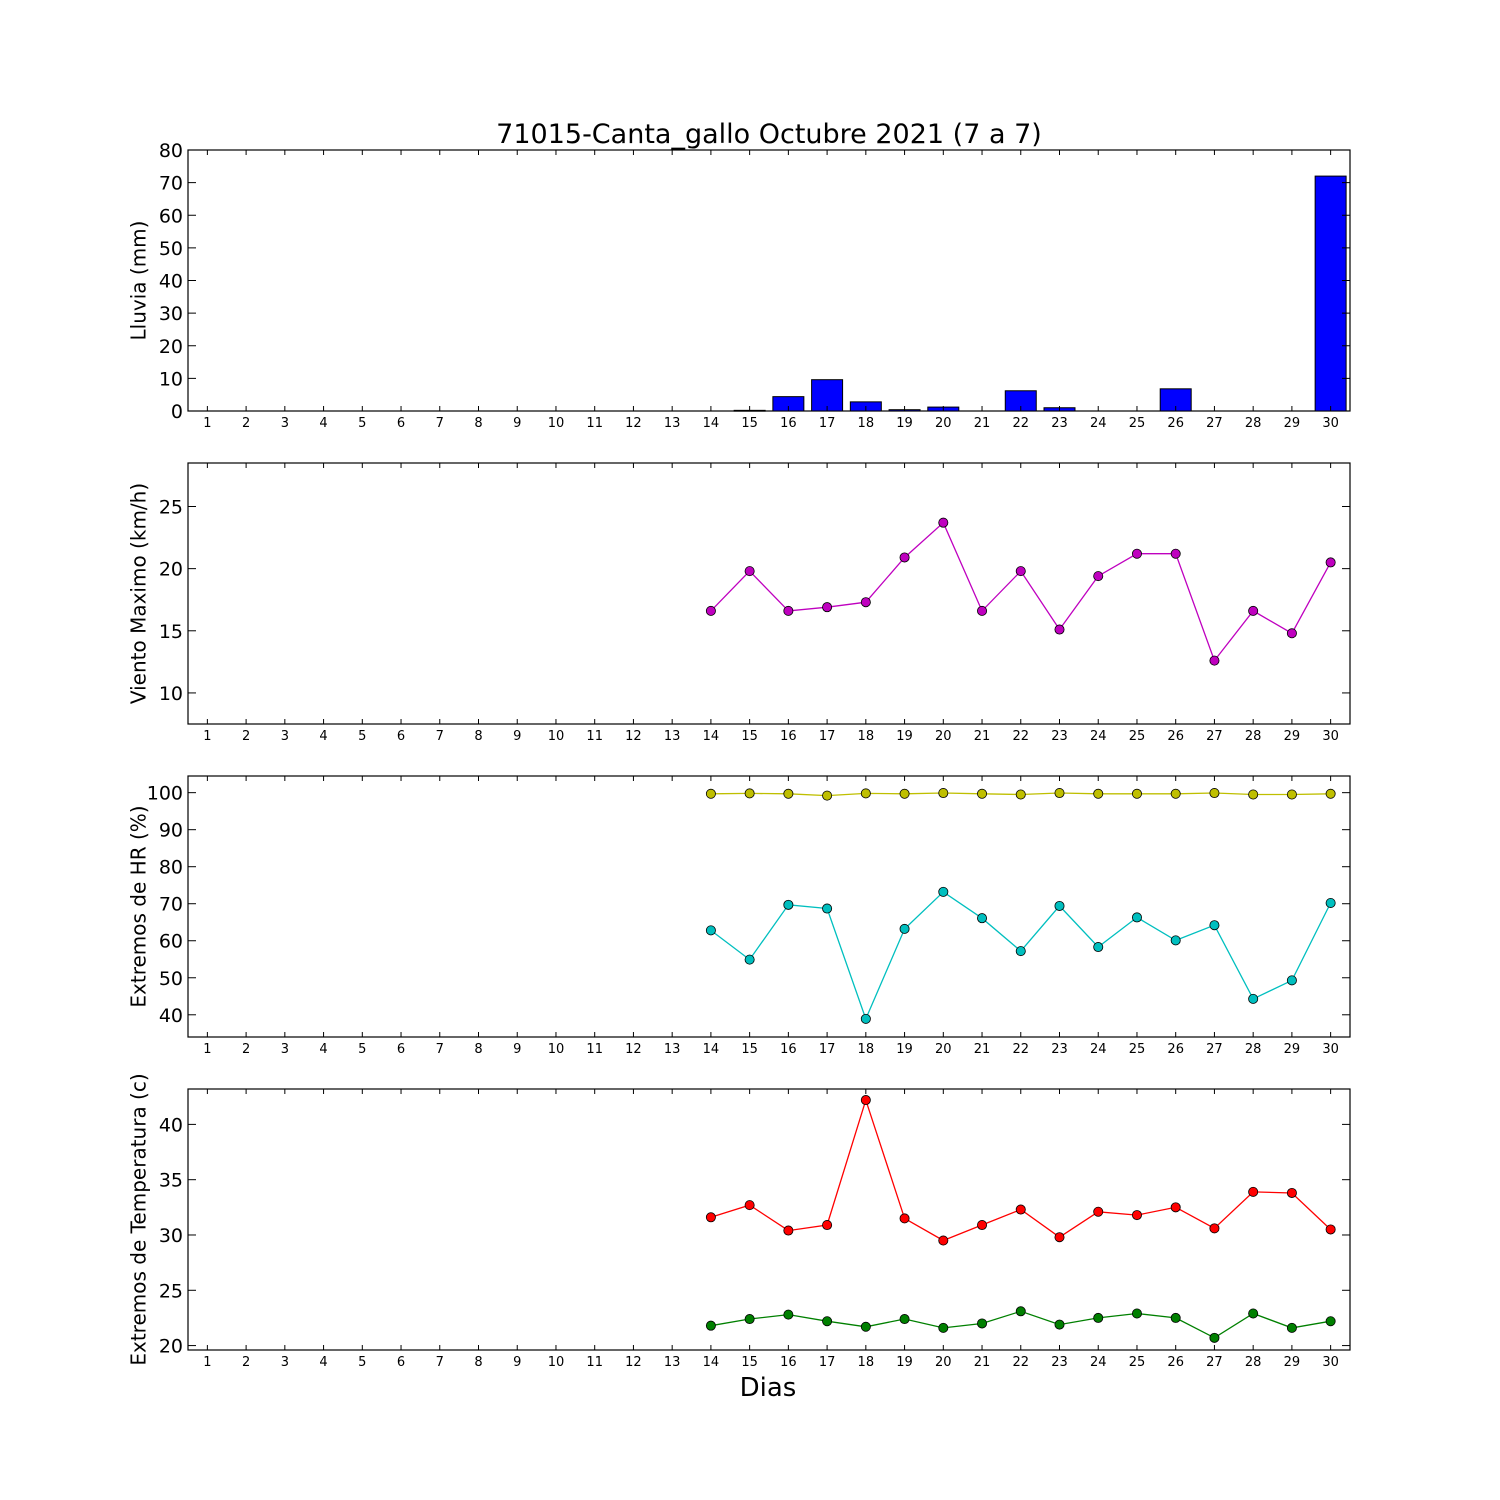  I want to click on y-axis-label: Extremos de HR (%), so click(139, 906).